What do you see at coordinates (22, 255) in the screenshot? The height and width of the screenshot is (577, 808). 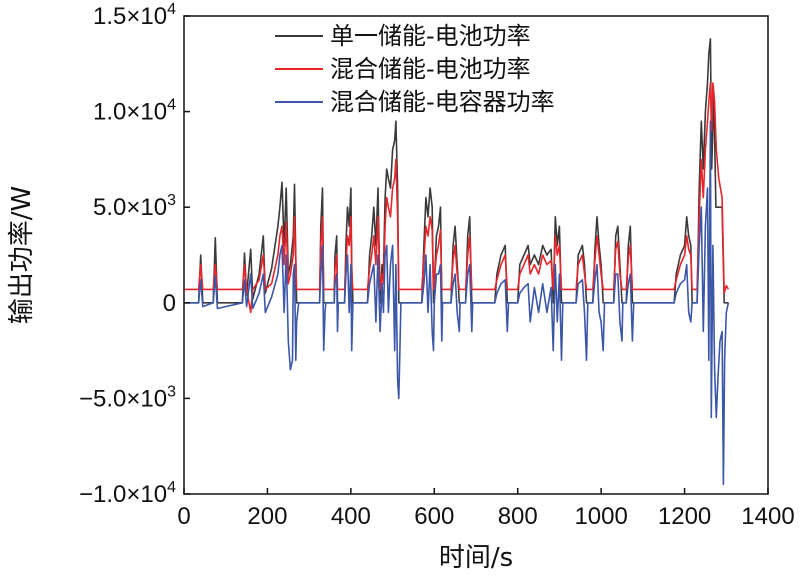 I see `y-axis-title: 输出功率/W` at bounding box center [22, 255].